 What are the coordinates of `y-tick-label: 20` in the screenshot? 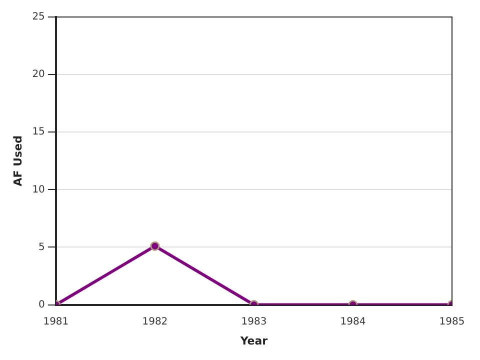 It's located at (38, 74).